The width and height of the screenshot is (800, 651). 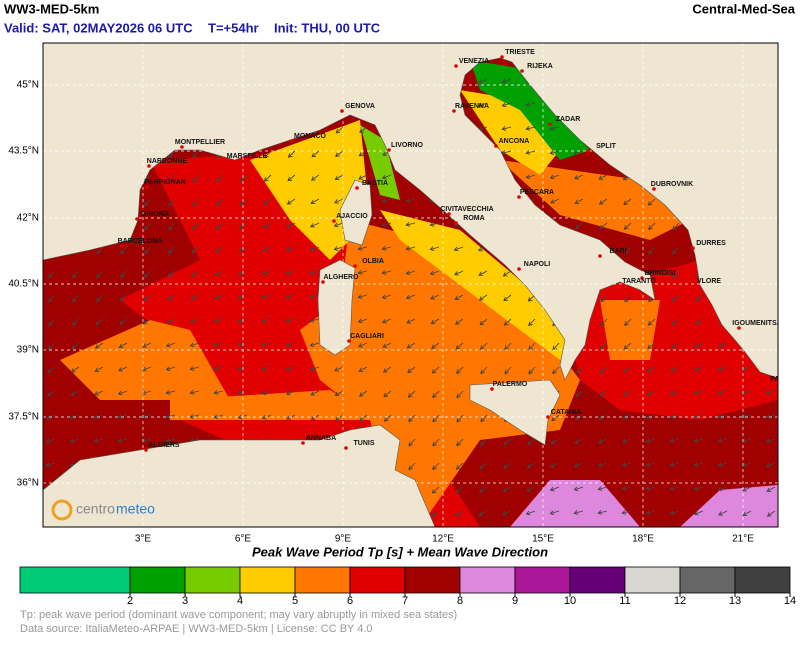 I want to click on city-label: NARBONNE, so click(x=167, y=161).